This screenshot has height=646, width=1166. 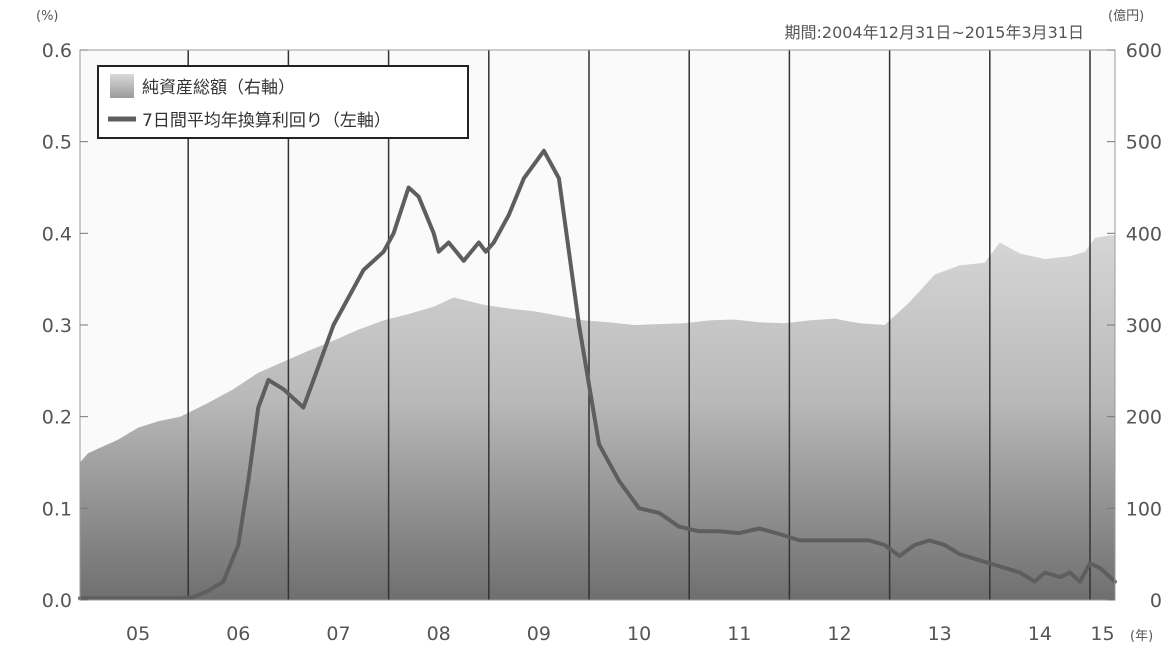 I want to click on legend-area-swatch, so click(x=122, y=86).